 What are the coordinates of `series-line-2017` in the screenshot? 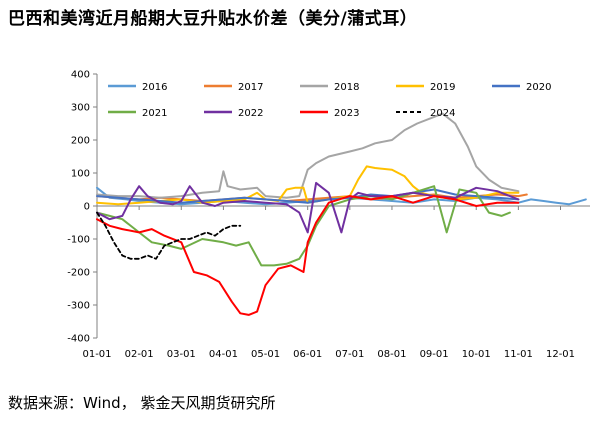 It's located at (312, 197).